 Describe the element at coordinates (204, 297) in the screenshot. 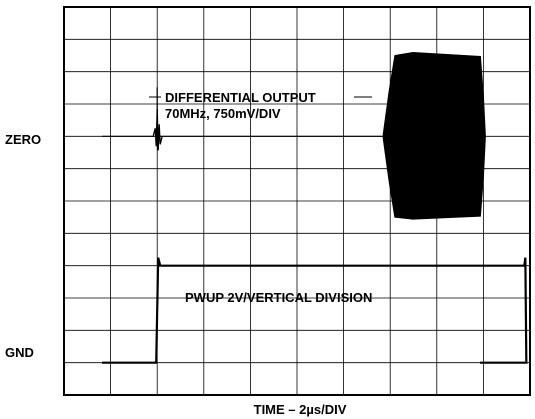

I see `pwup-name: PWUP` at that location.